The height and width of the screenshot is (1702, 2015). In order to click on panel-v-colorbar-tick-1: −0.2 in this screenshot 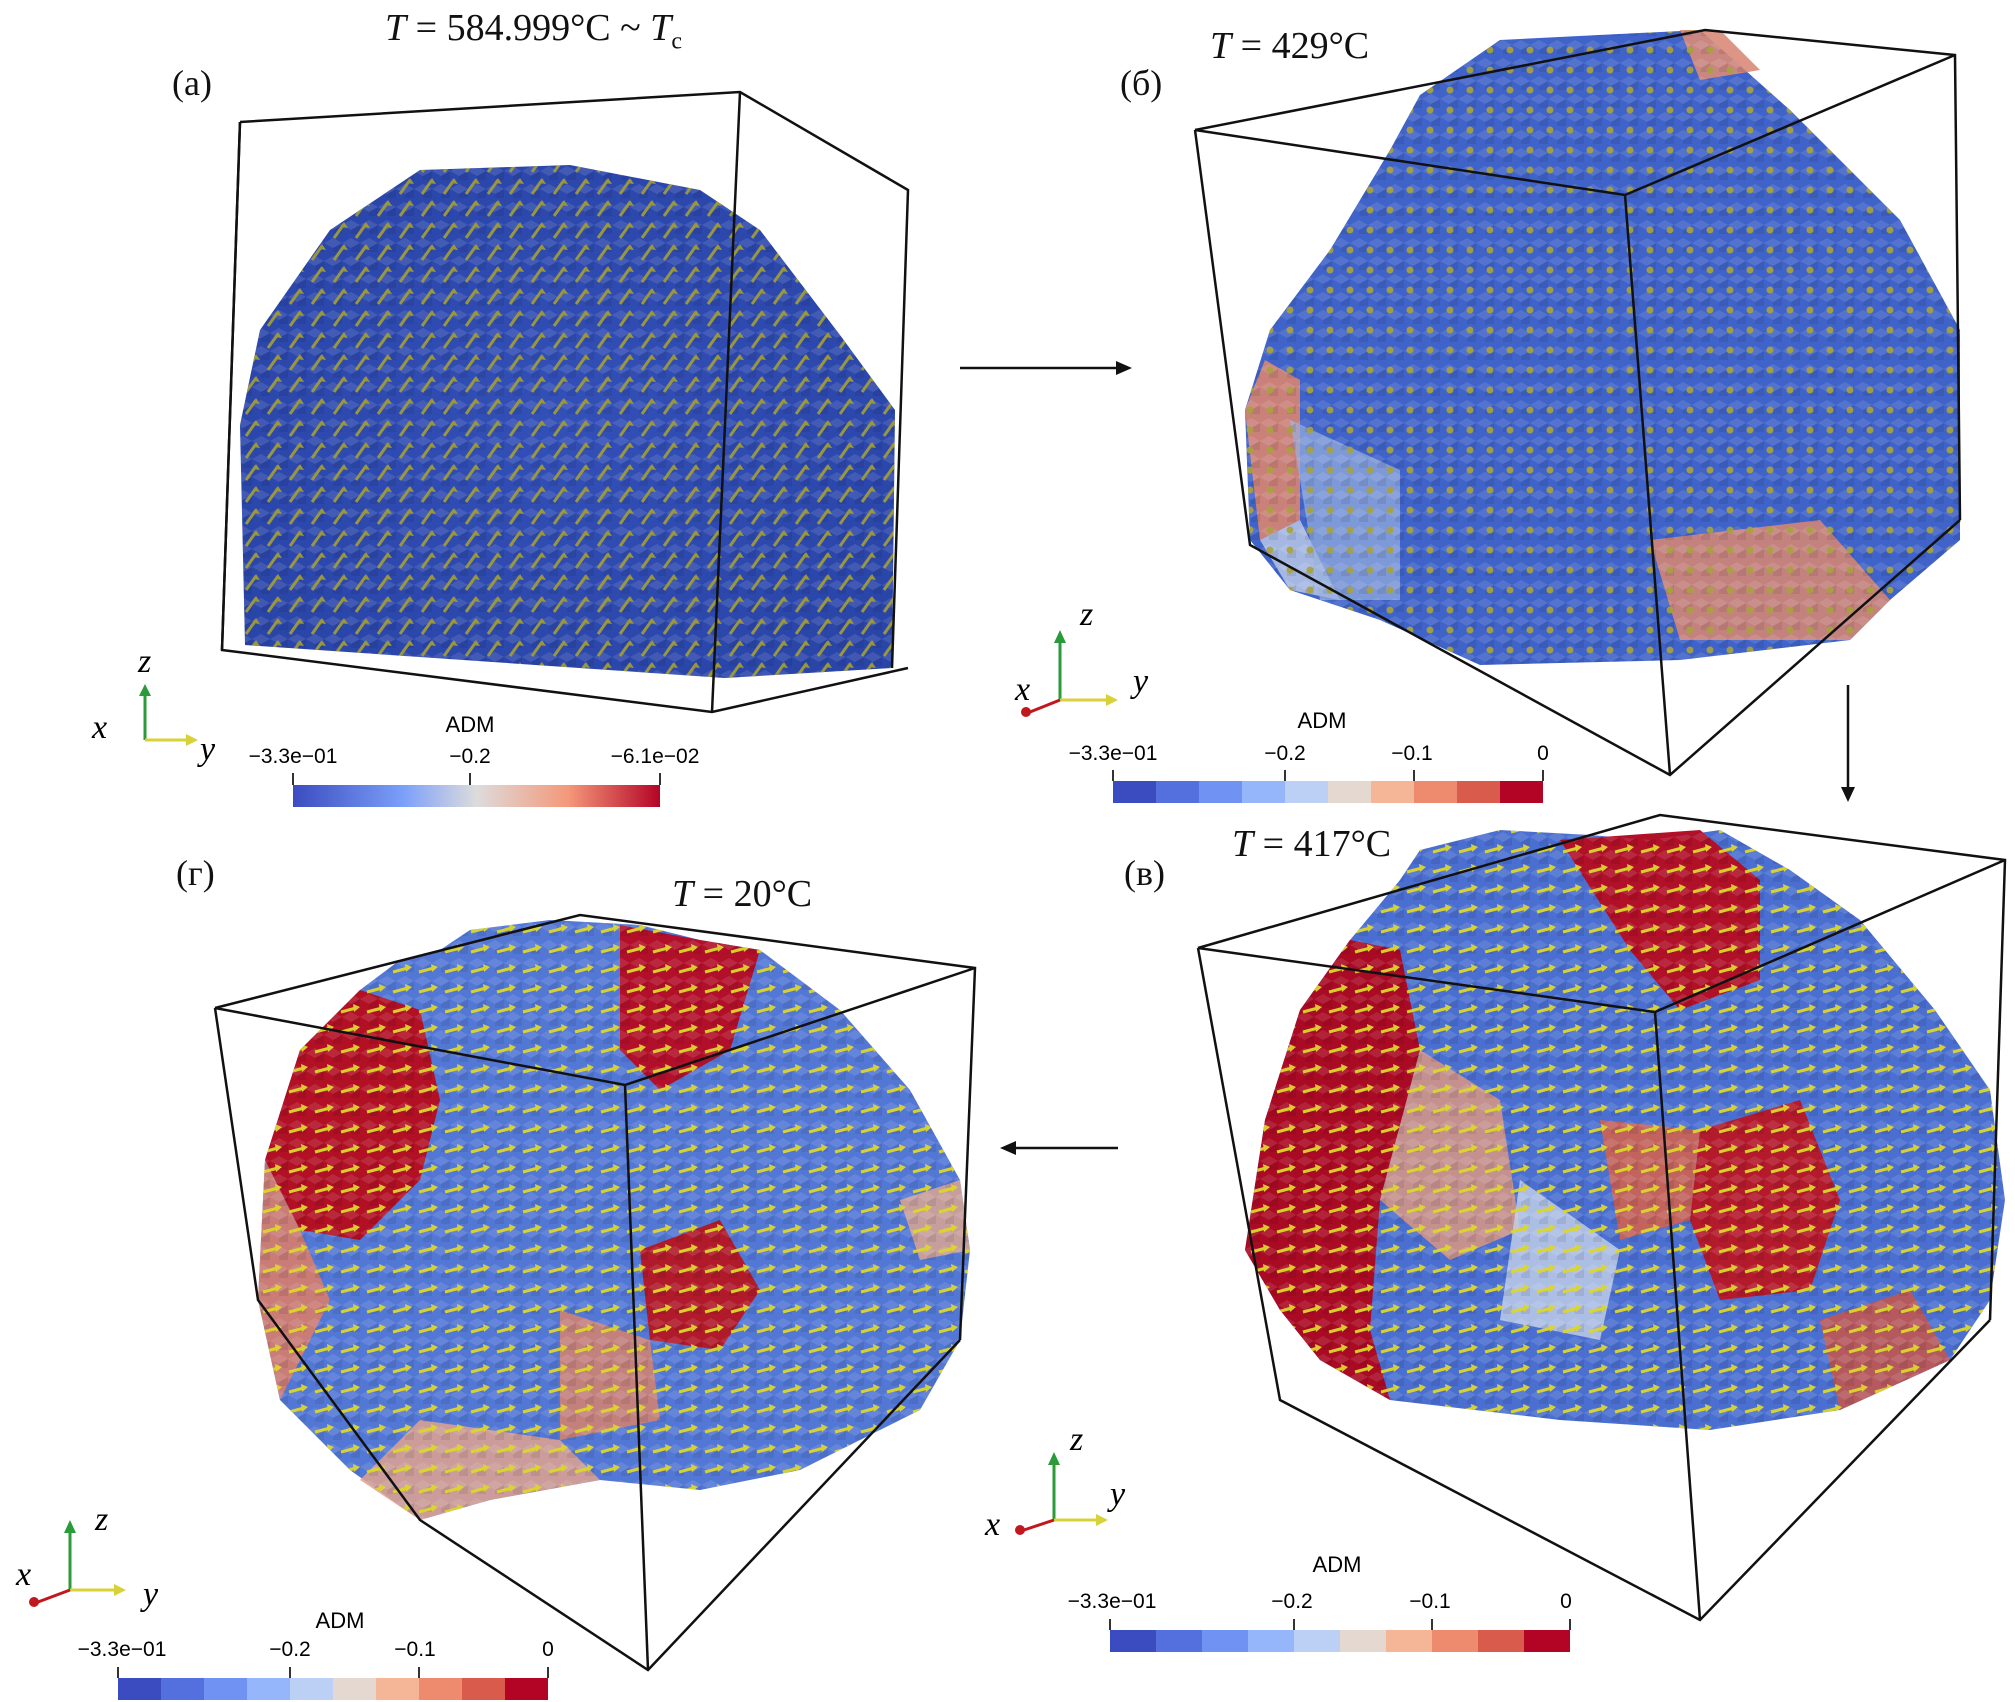, I will do `click(1291, 1601)`.